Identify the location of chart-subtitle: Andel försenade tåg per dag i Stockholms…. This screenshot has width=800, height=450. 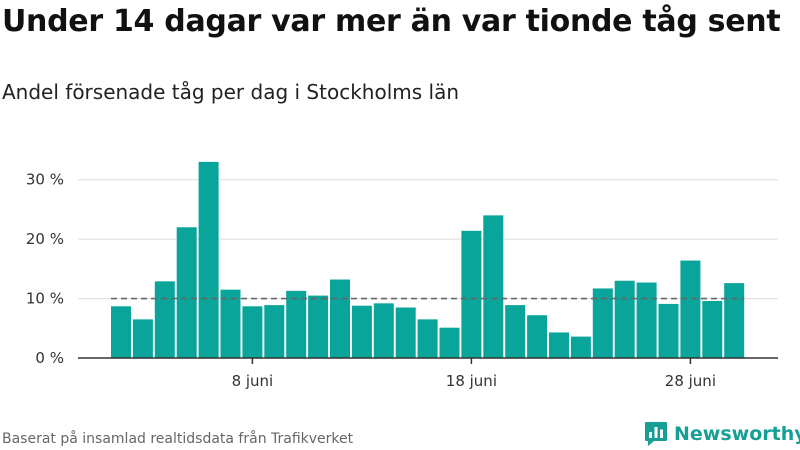
(231, 92).